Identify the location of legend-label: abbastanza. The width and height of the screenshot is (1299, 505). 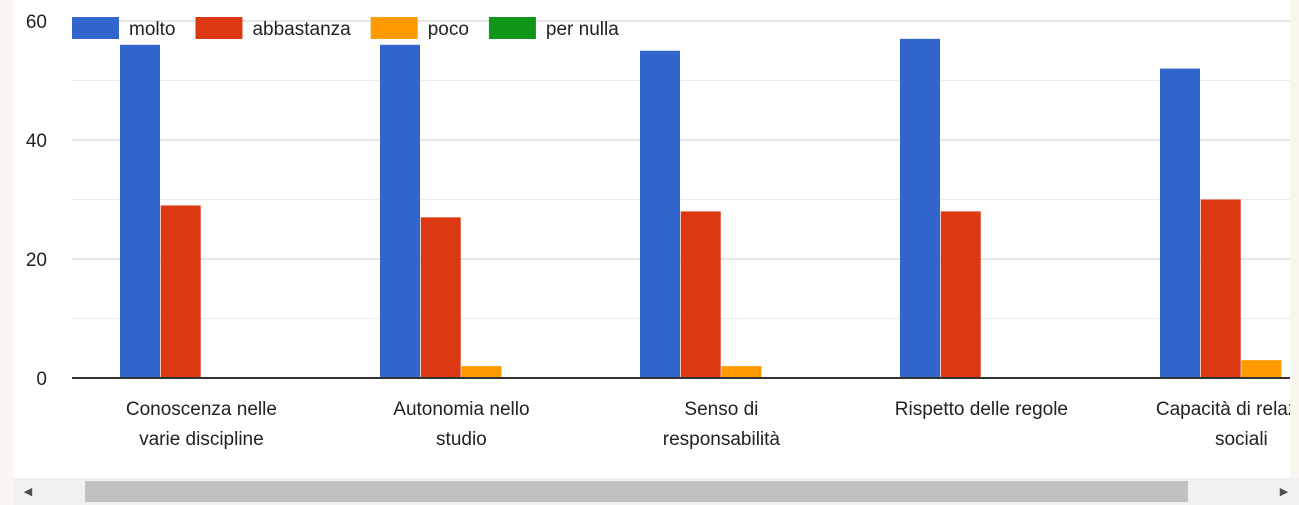
(301, 29).